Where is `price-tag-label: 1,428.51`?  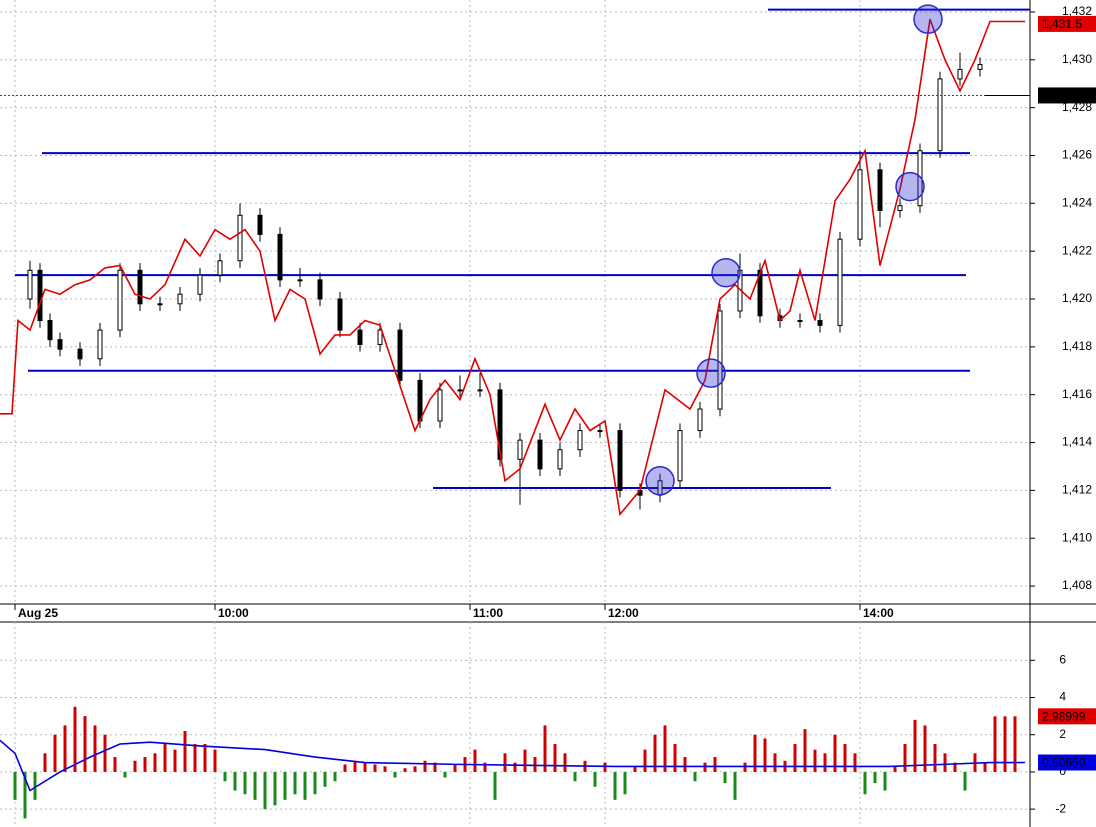
price-tag-label: 1,428.51 is located at coordinates (1065, 96).